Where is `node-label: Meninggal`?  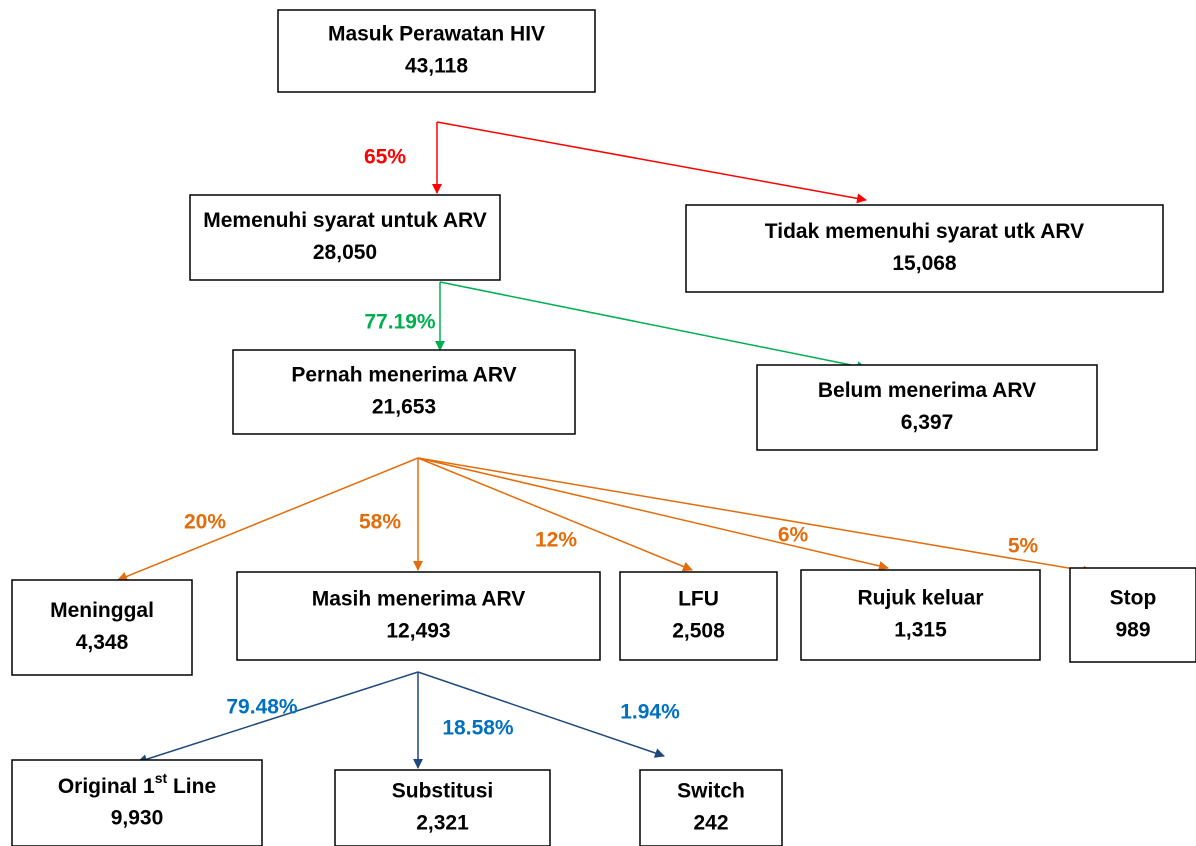 node-label: Meninggal is located at coordinates (102, 610).